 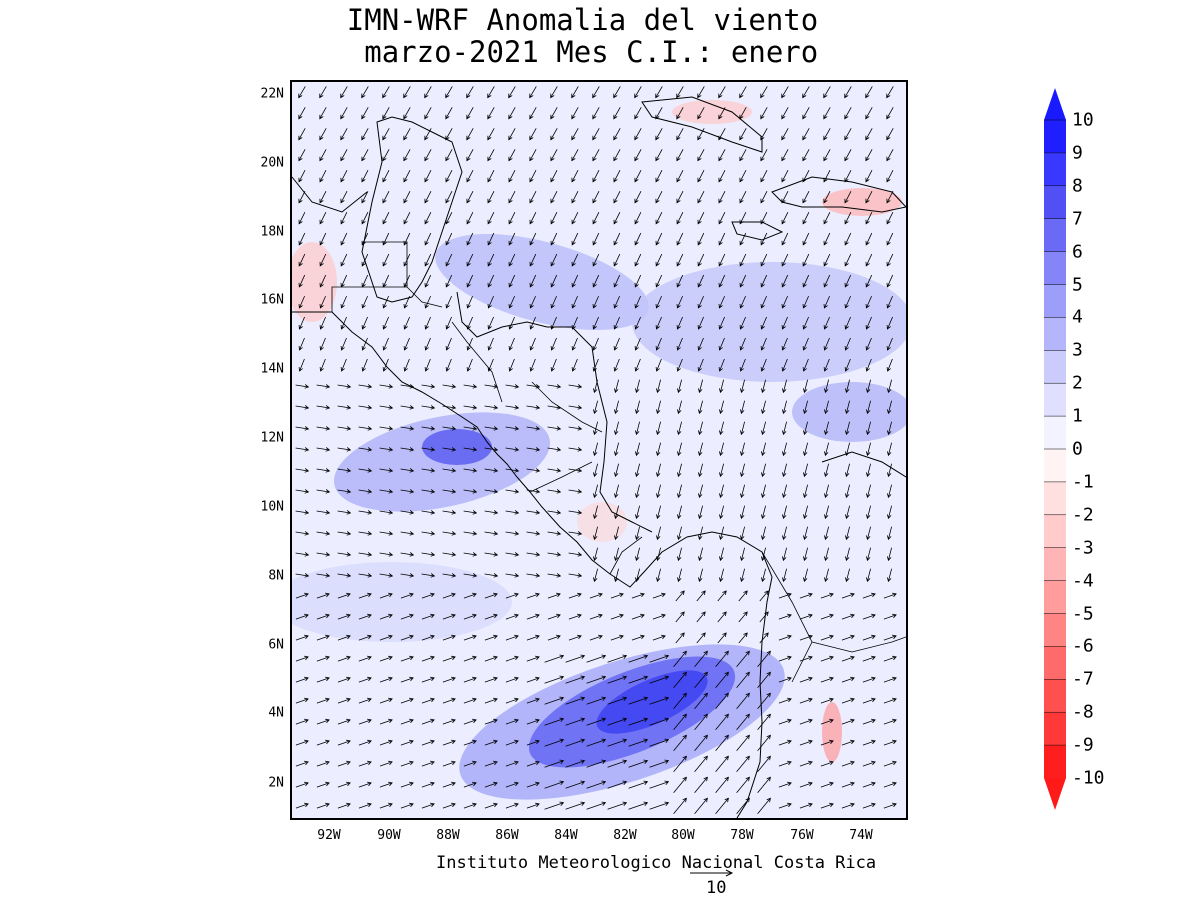 I want to click on title-line-2: marzo-2021 Mes C.I.: enero, so click(x=582, y=52).